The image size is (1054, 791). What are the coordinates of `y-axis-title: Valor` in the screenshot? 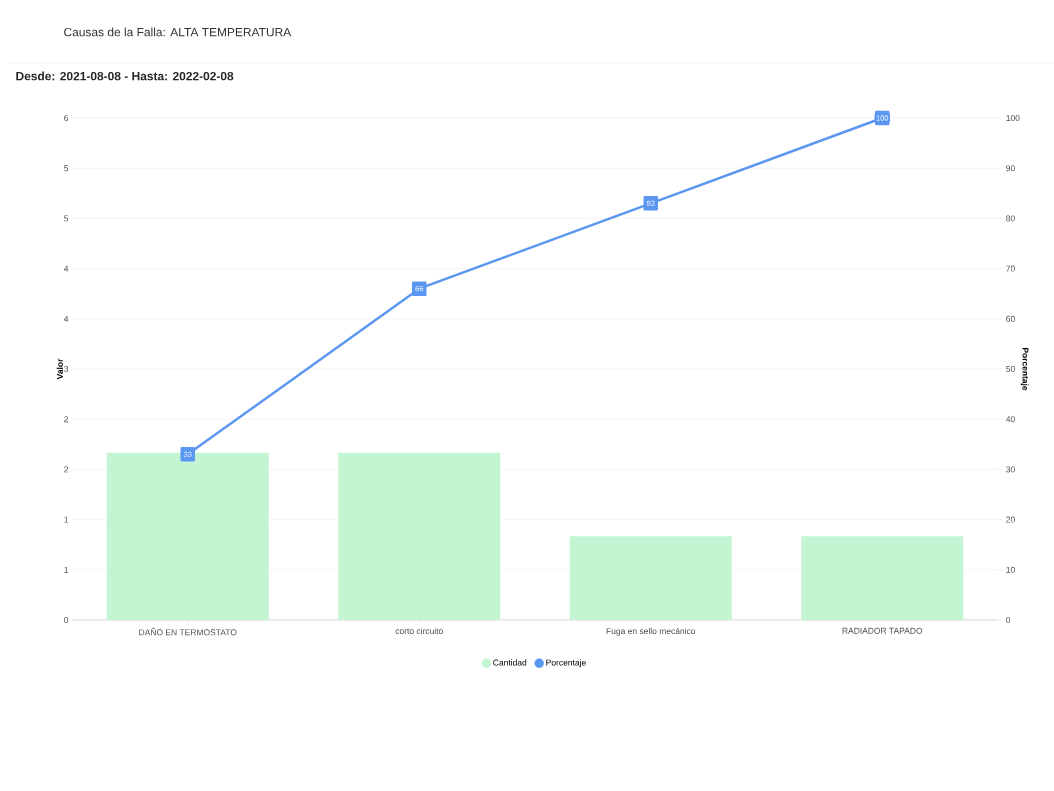 It's located at (59, 369).